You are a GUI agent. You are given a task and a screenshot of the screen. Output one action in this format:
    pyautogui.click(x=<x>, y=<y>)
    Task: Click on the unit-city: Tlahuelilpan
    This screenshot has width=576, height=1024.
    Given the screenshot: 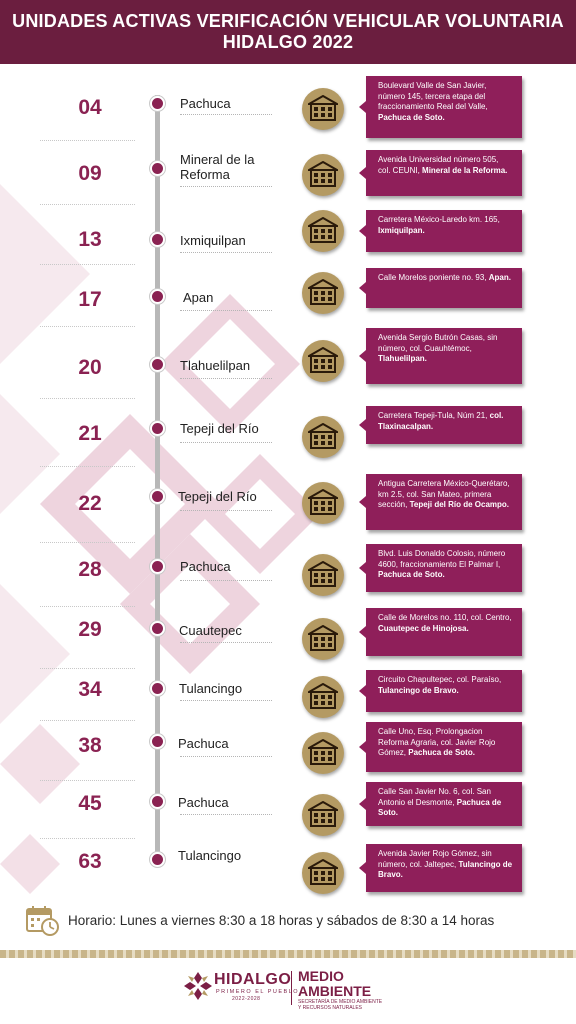 What is the action you would take?
    pyautogui.click(x=215, y=365)
    